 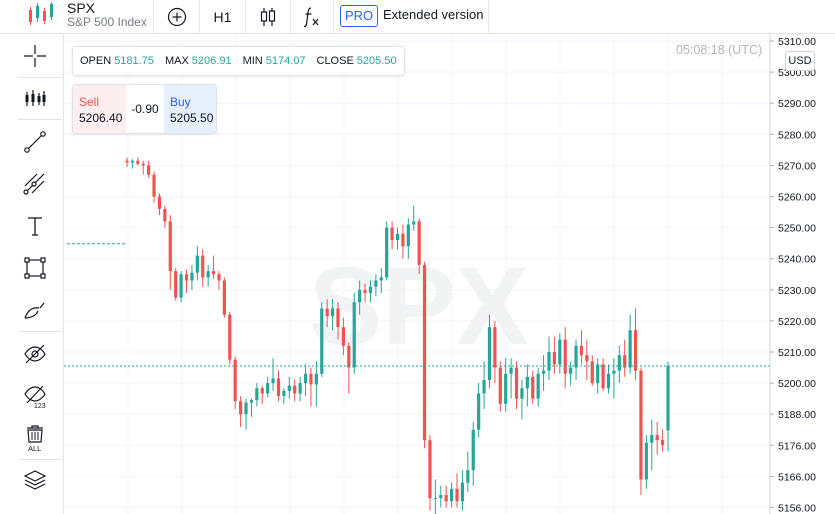 I want to click on low-label: MIN, so click(x=252, y=61).